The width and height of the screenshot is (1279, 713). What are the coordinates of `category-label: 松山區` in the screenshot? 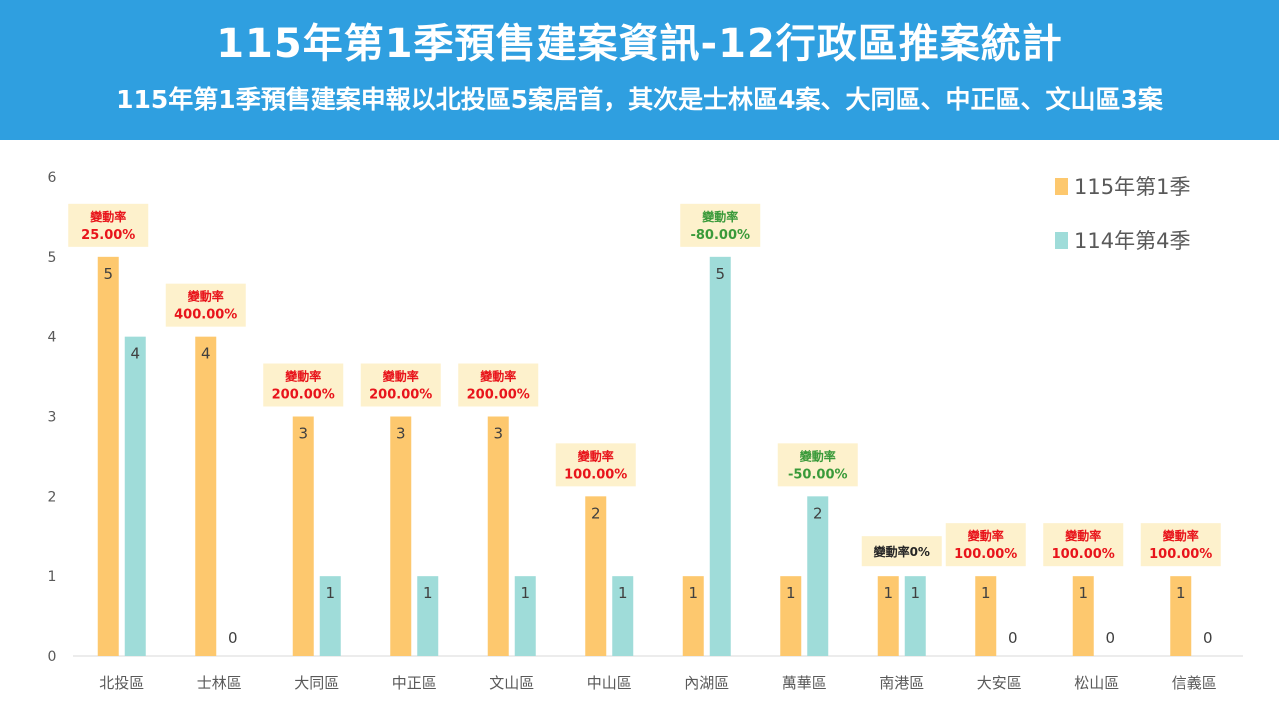 It's located at (1096, 683).